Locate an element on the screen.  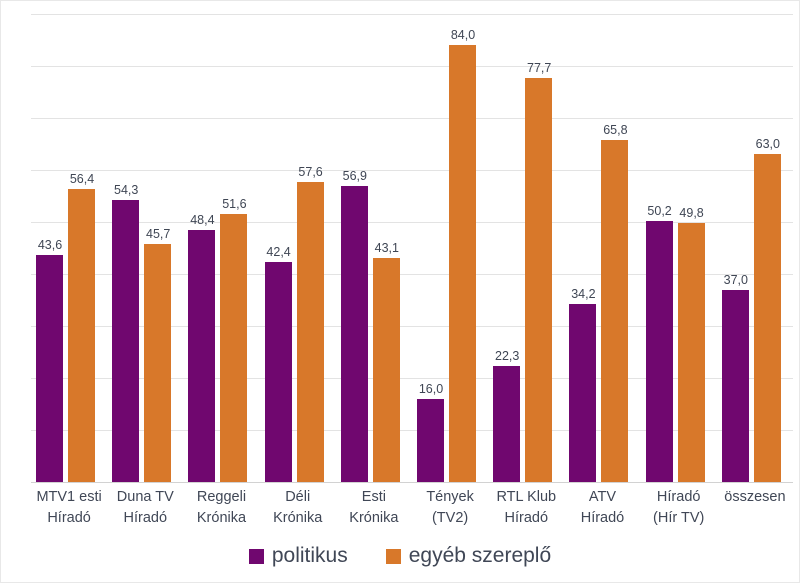
bar-group: 42,4 57,6 is located at coordinates (298, 248).